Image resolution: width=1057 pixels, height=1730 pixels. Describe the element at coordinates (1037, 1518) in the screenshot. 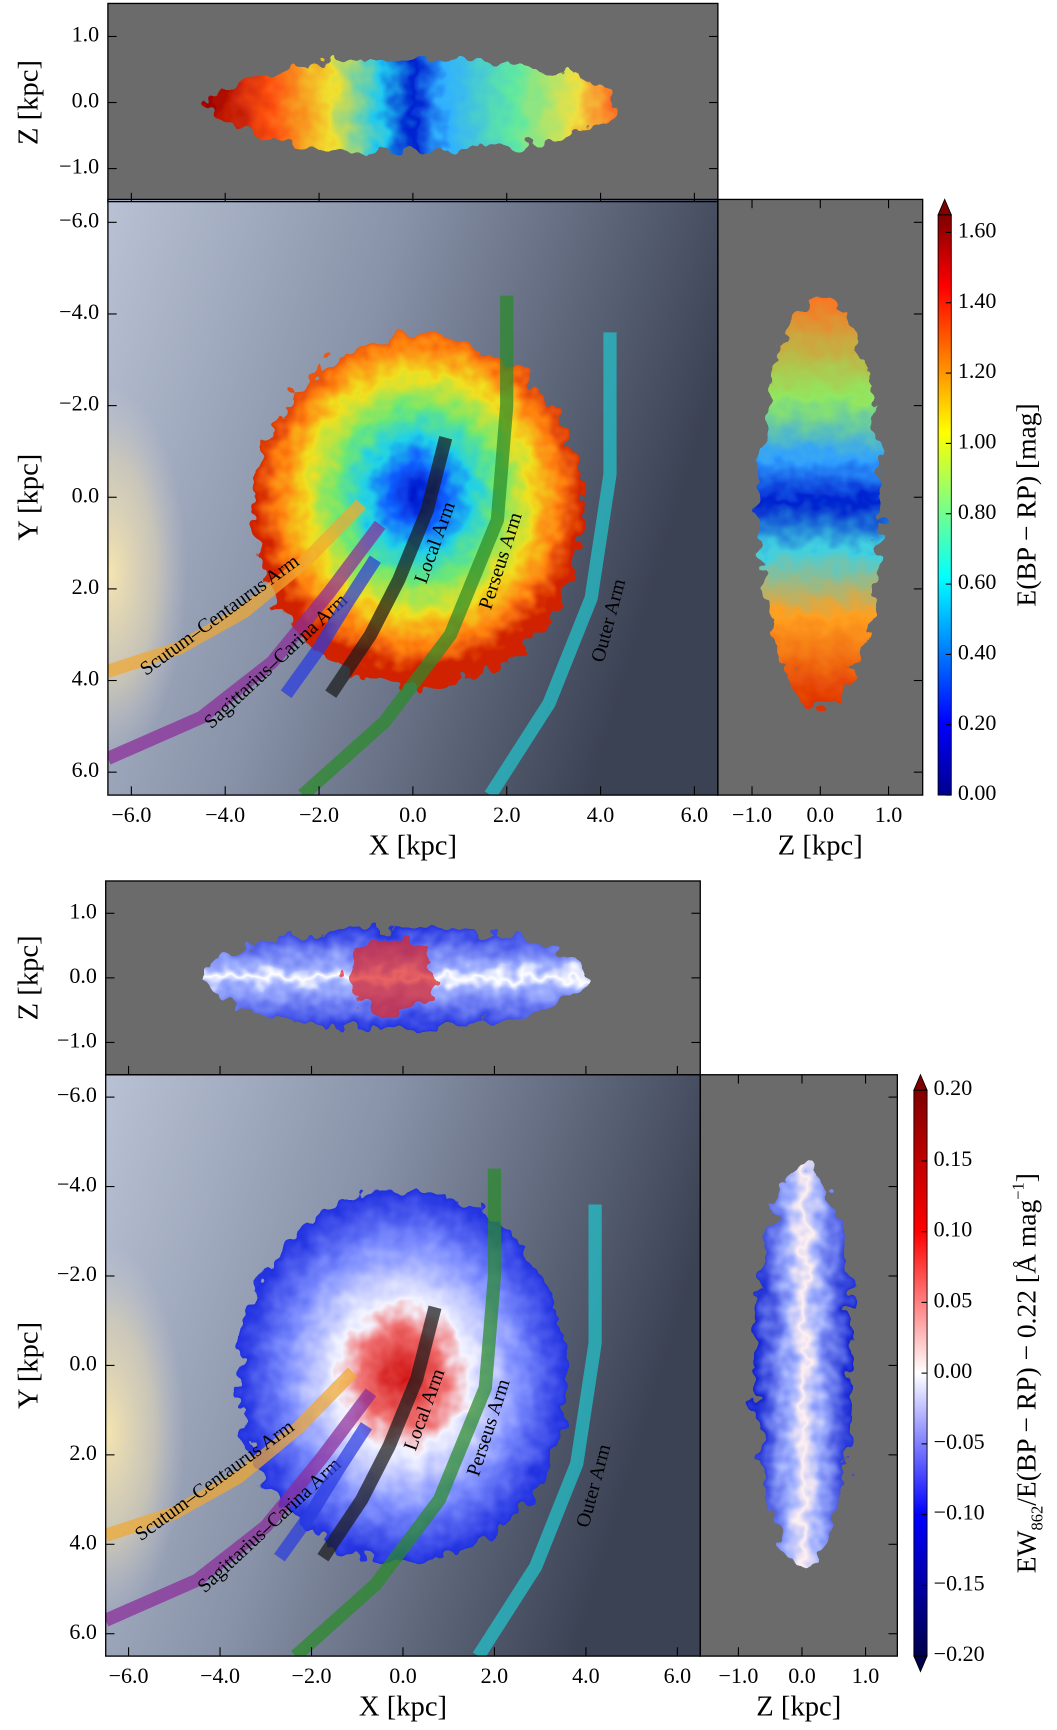

I see `colorbar-label-part: 862` at that location.